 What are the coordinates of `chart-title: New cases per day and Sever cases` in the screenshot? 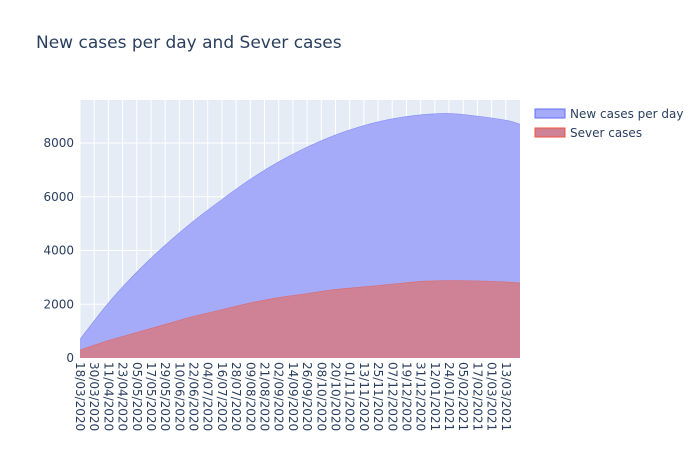 It's located at (189, 43).